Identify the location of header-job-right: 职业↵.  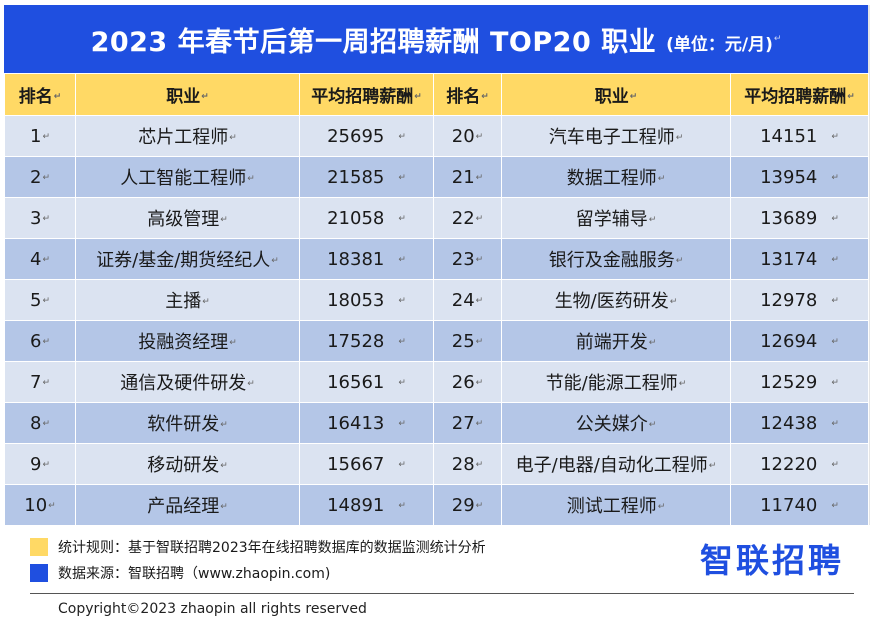
(616, 94).